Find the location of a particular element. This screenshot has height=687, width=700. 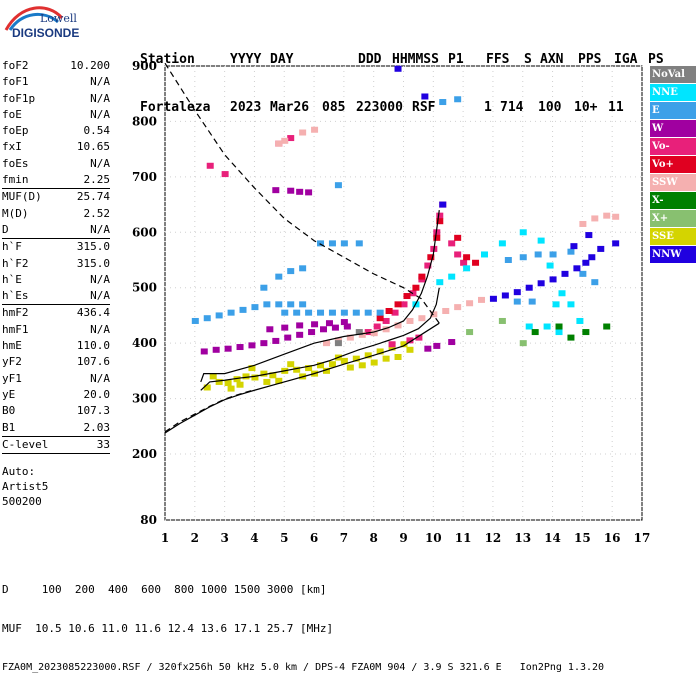

param-name: h`F2 is located at coordinates (15, 263).